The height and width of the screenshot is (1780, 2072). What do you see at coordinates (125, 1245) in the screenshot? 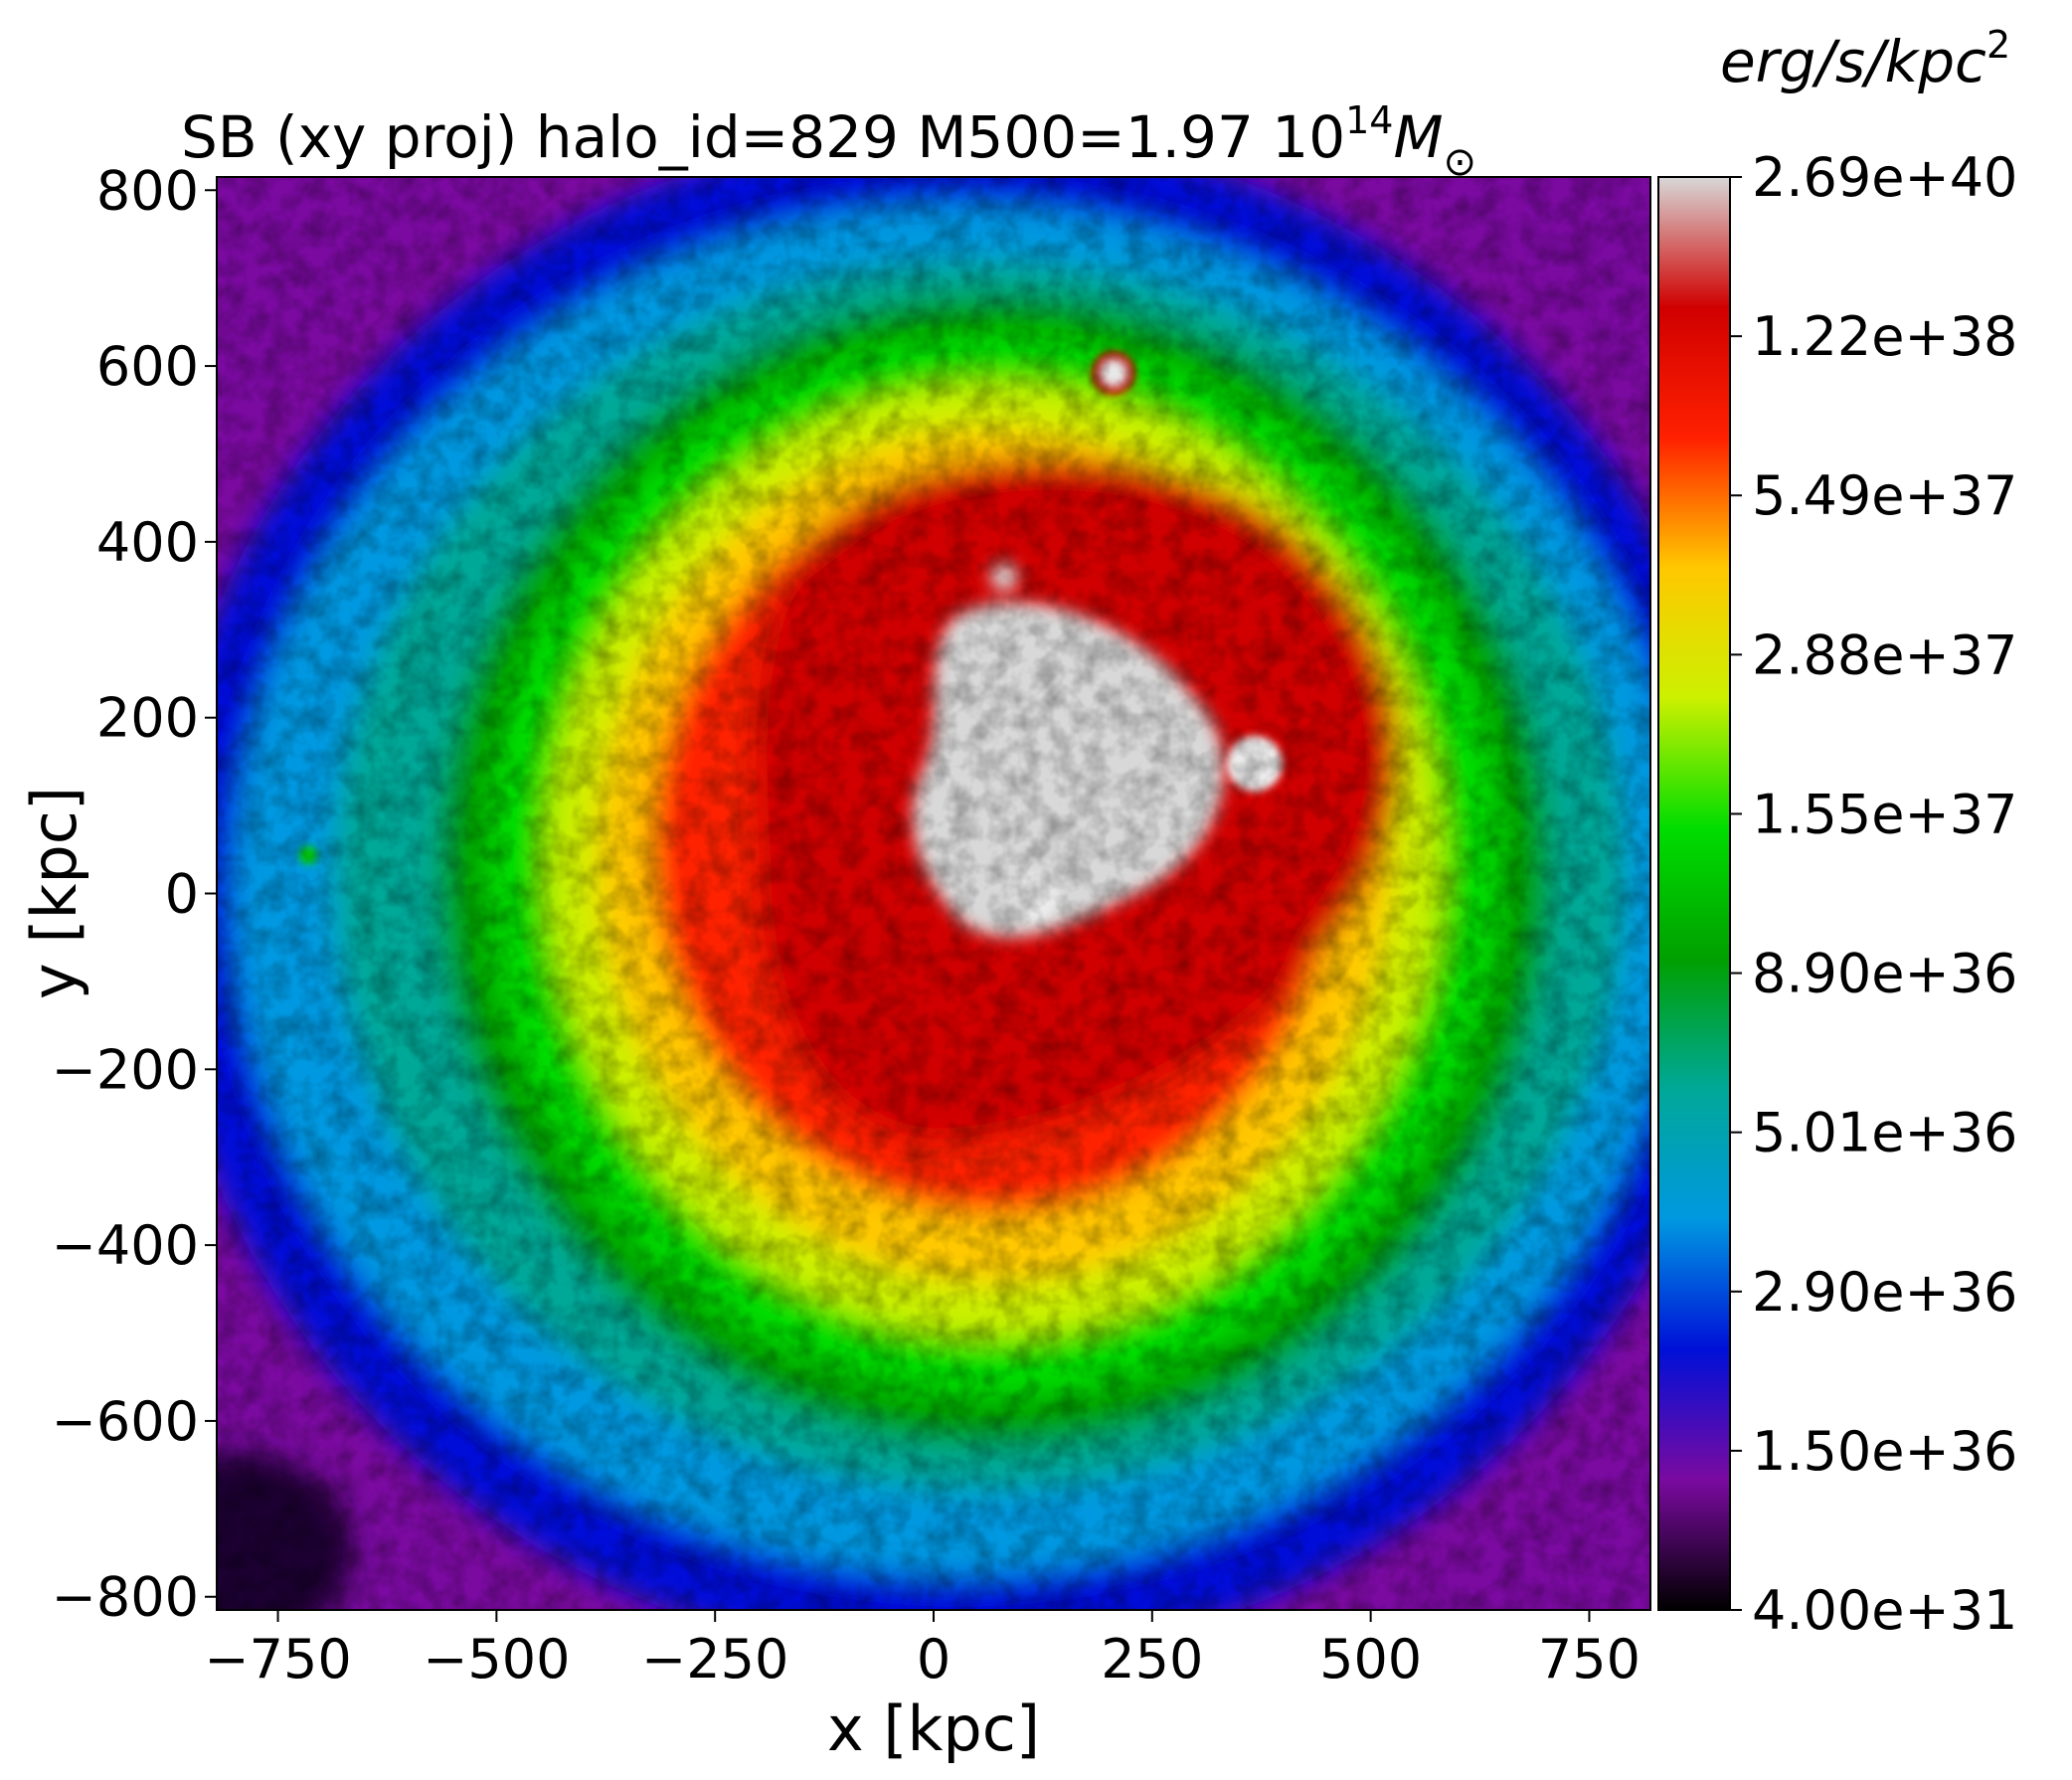
I see `y-tick-label: −400` at bounding box center [125, 1245].